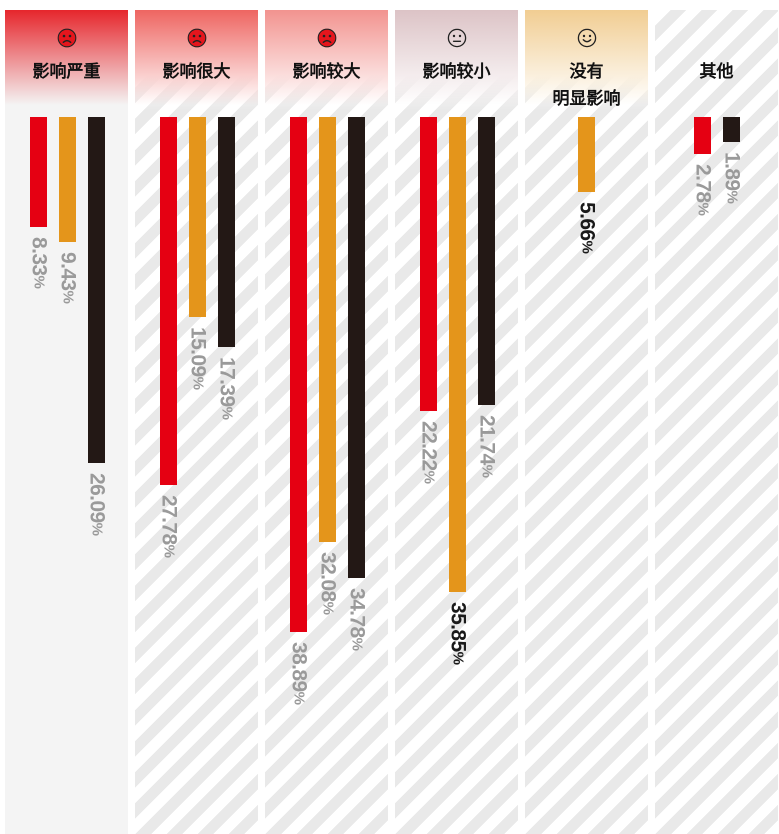  I want to click on value-number: 22.22, so click(429, 446).